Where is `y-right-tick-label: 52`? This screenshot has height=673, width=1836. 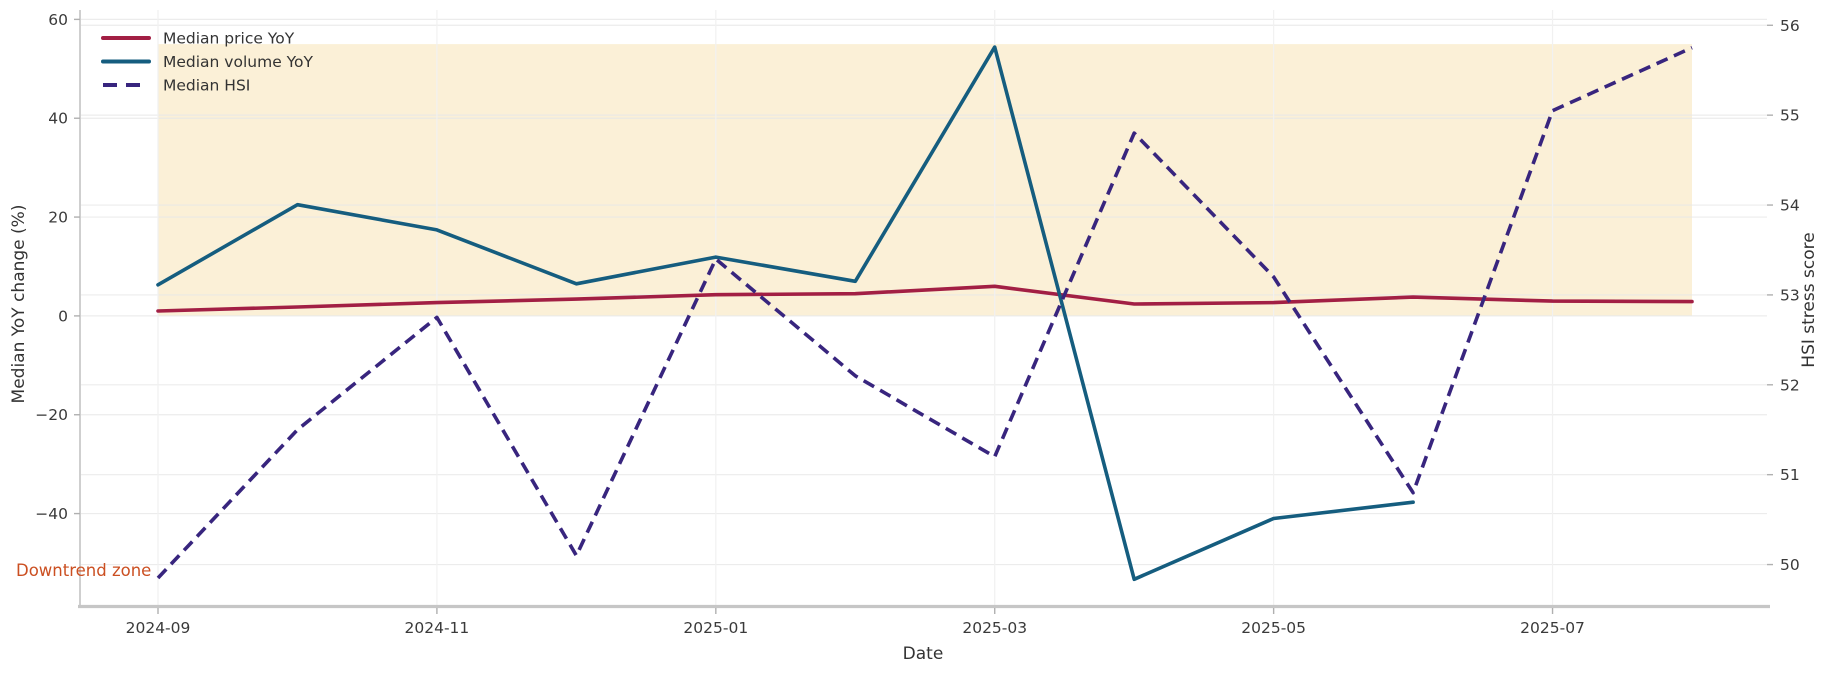
y-right-tick-label: 52 is located at coordinates (1790, 385).